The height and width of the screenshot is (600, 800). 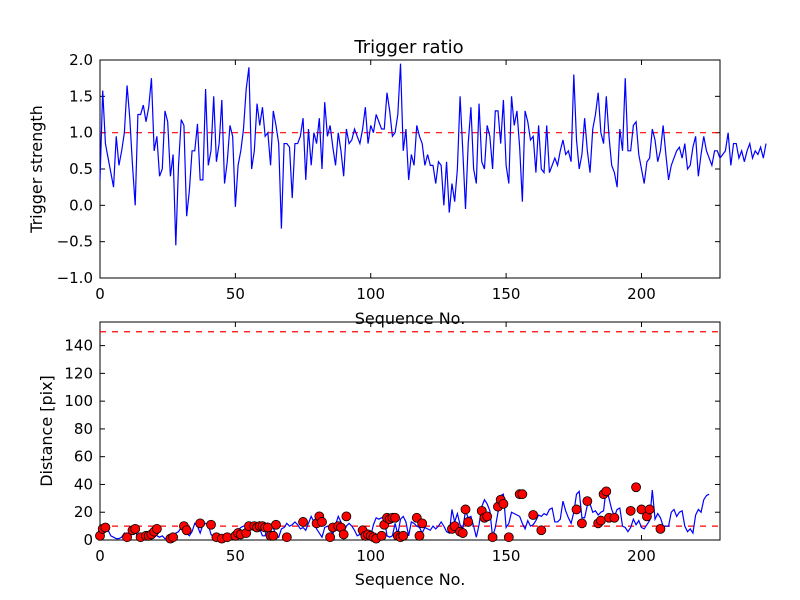 What do you see at coordinates (388, 278) in the screenshot?
I see `y-tick: −1.0` at bounding box center [388, 278].